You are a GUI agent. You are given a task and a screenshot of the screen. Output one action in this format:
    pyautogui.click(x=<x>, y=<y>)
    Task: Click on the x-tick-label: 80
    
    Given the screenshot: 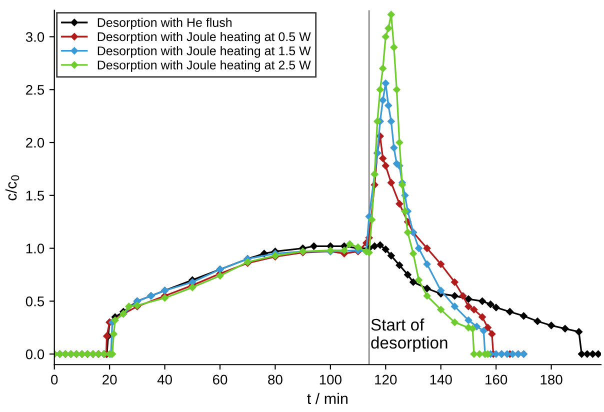 What is the action you would take?
    pyautogui.click(x=275, y=379)
    